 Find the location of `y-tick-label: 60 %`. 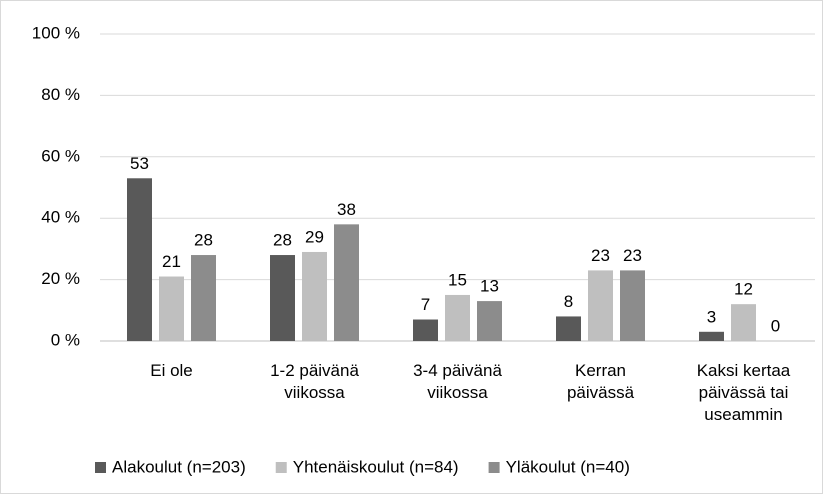

y-tick-label: 60 % is located at coordinates (60, 155).